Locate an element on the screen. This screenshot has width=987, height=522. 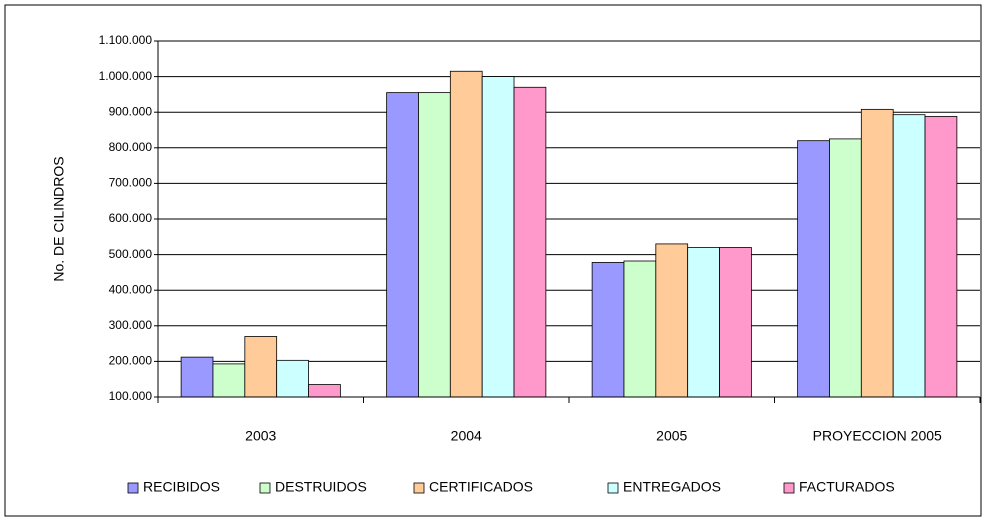
legend-label: DESTRUIDOS is located at coordinates (321, 487).